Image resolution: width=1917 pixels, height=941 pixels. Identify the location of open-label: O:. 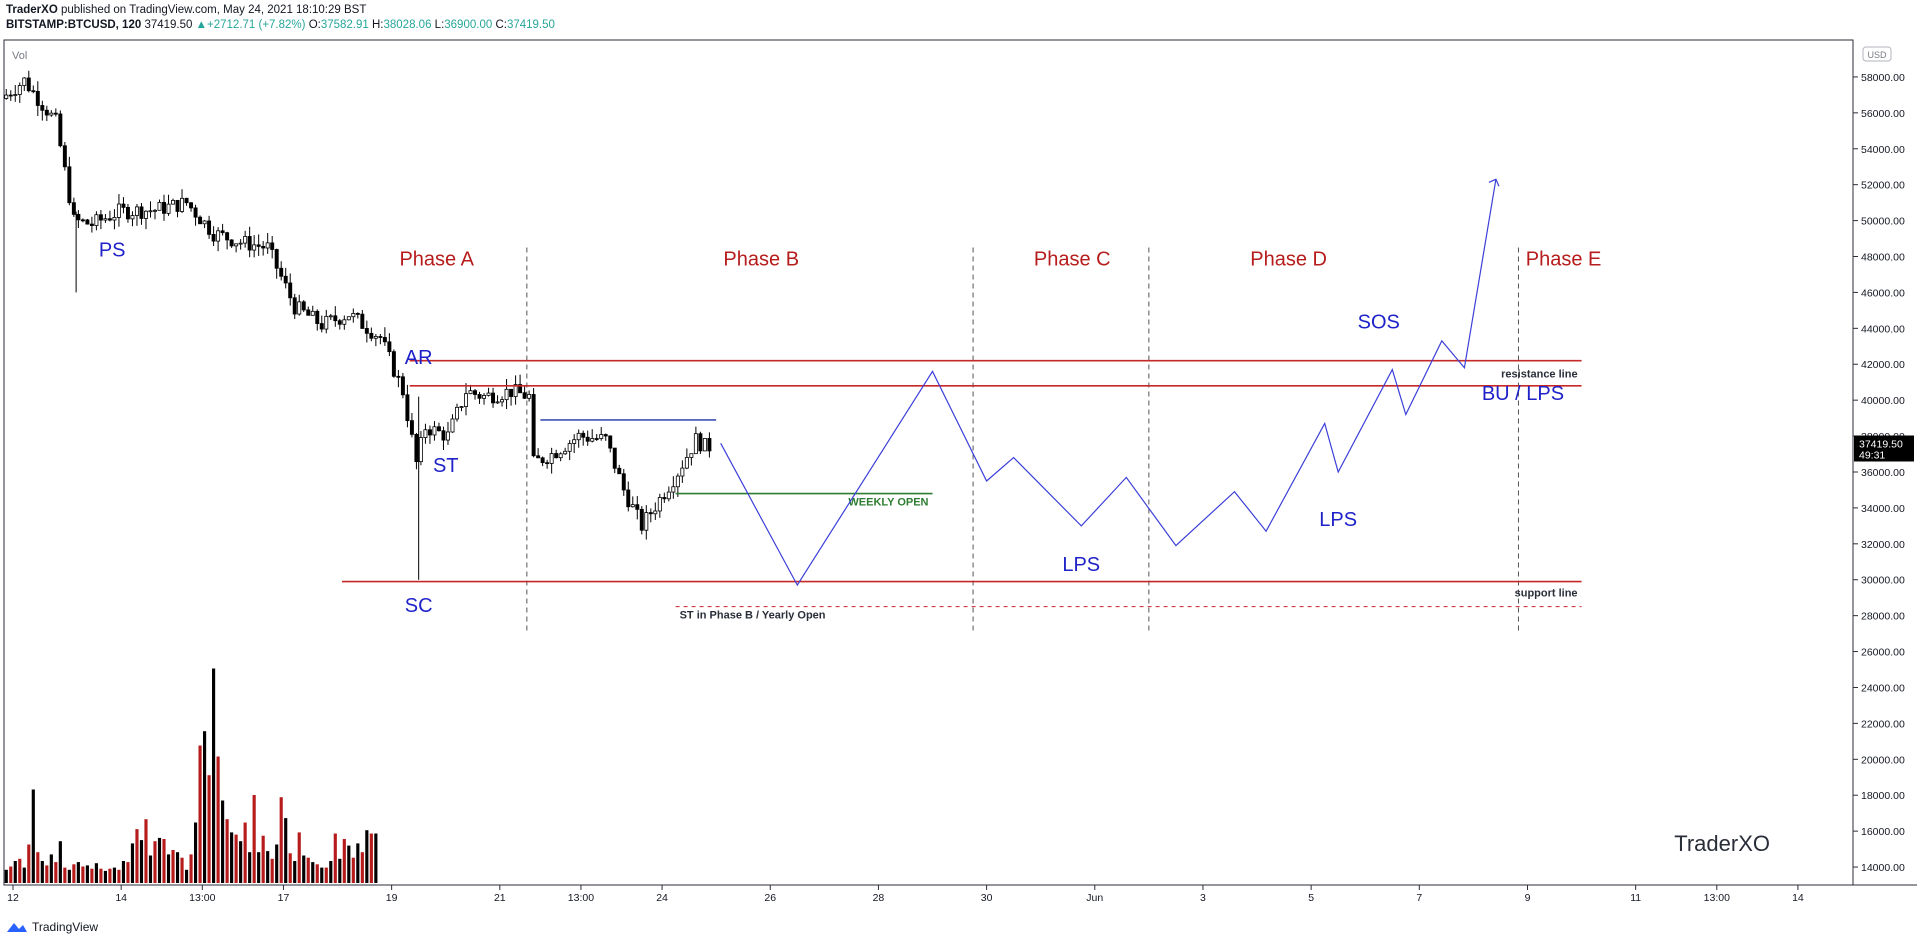
(314, 25).